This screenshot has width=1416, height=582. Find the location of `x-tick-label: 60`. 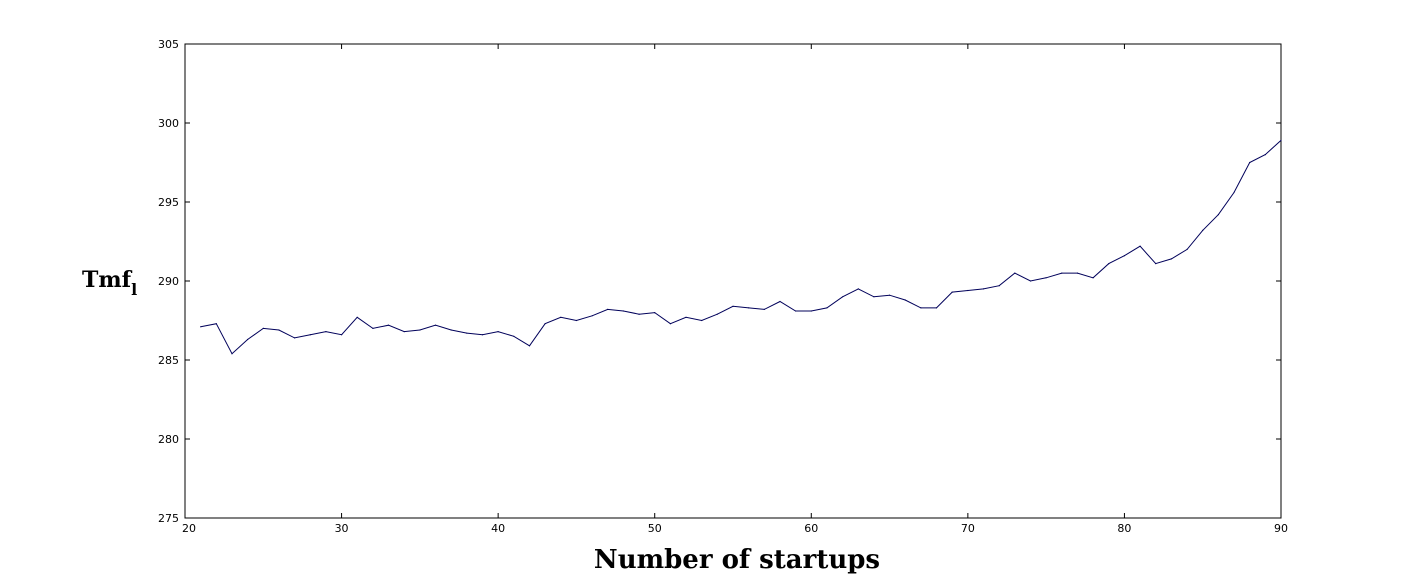

x-tick-label: 60 is located at coordinates (811, 528).